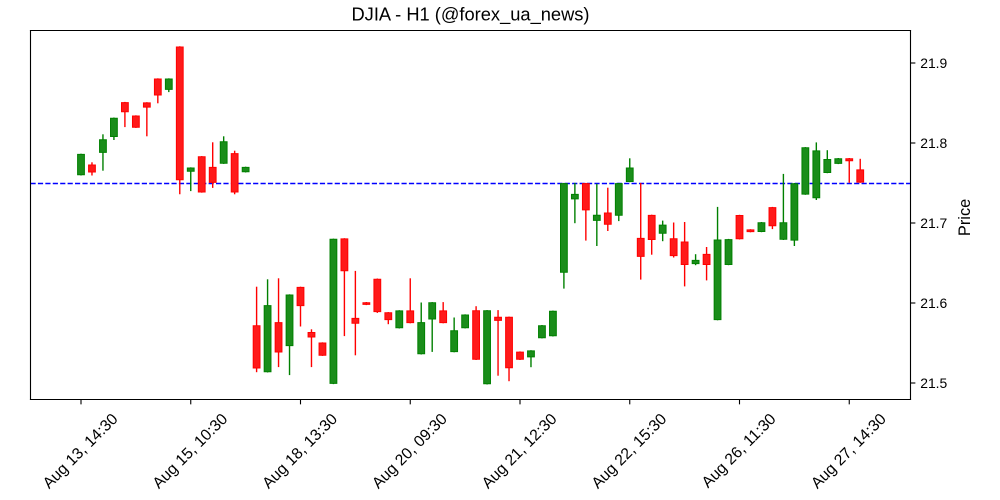 The width and height of the screenshot is (1000, 500). What do you see at coordinates (933, 383) in the screenshot?
I see `svg-text: 21.5` at bounding box center [933, 383].